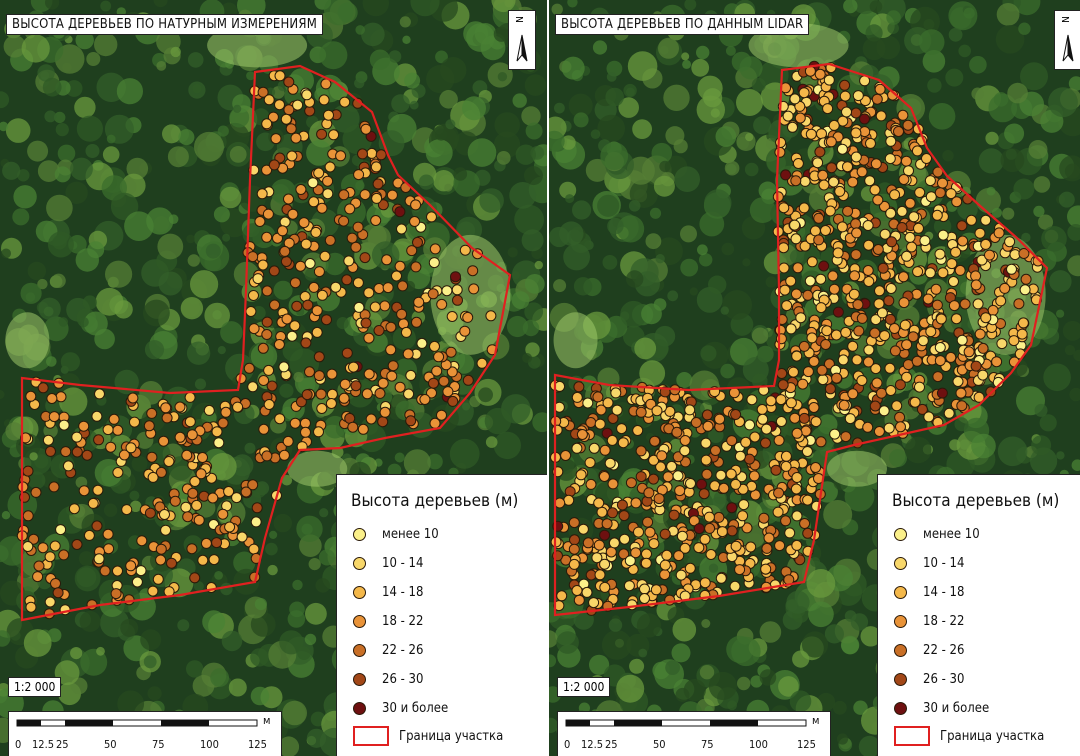 This screenshot has width=1080, height=756. I want to click on legend-boundary-item: Граница участка, so click(428, 736).